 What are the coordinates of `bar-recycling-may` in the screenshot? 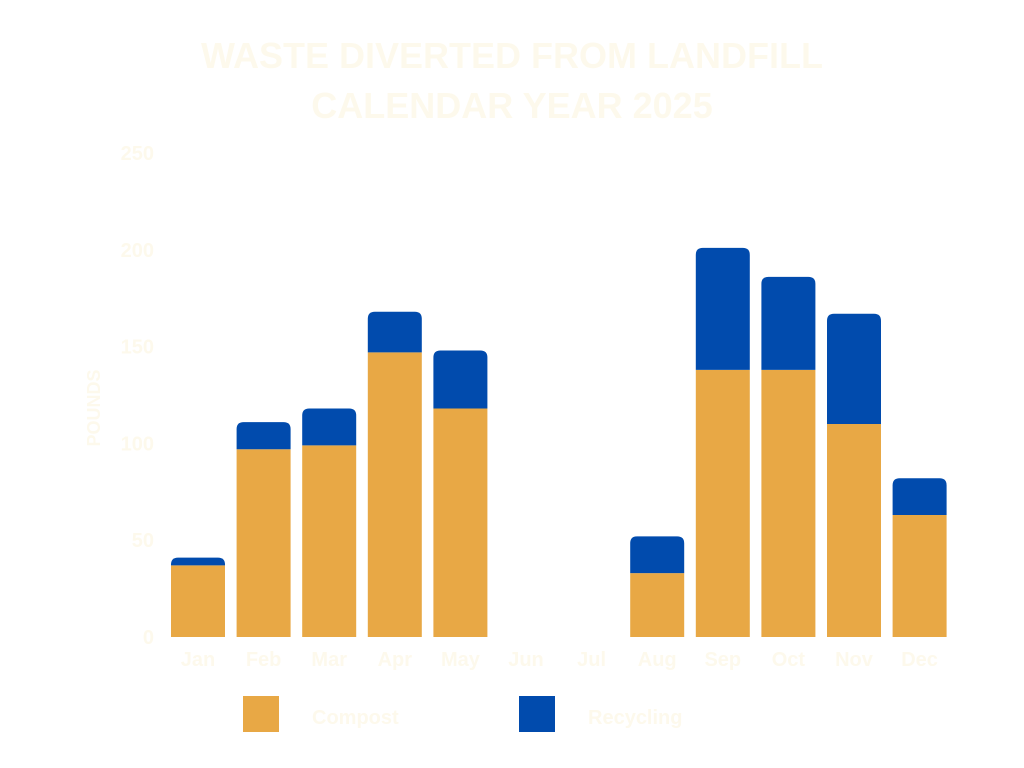 It's located at (460, 379).